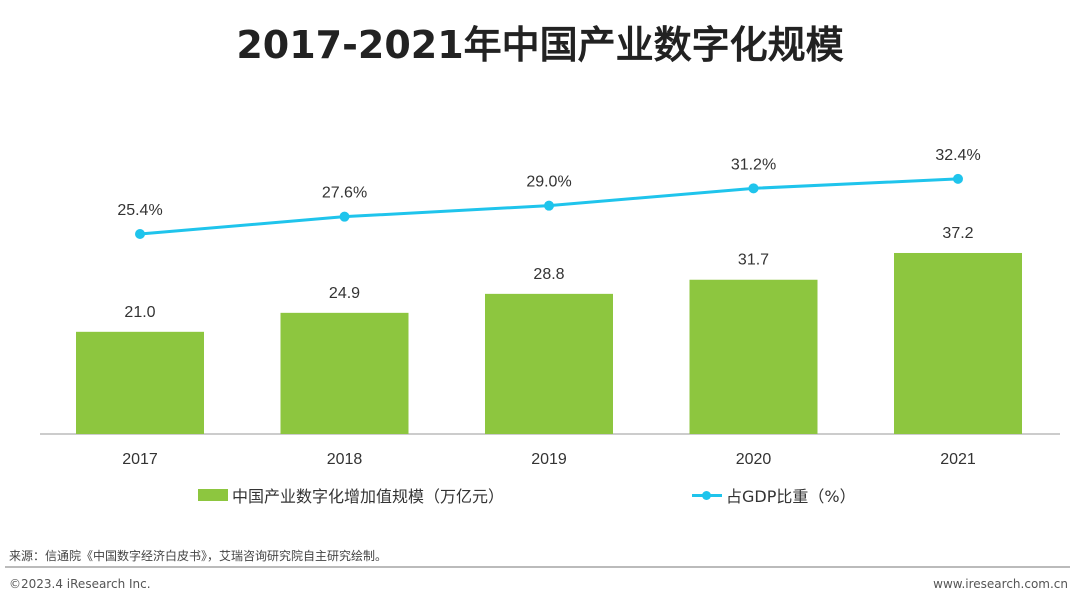  What do you see at coordinates (707, 495) in the screenshot?
I see `legend-swatch-line` at bounding box center [707, 495].